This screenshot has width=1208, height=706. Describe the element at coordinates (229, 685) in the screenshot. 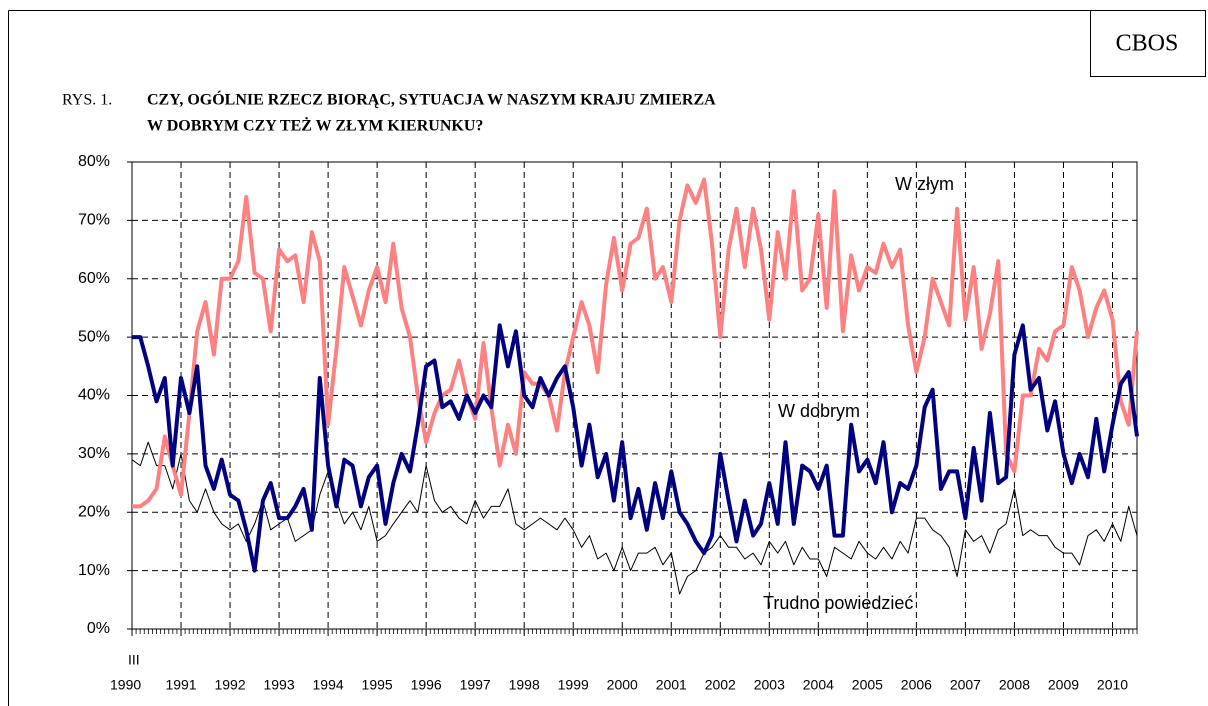

I see `x-tick-label: 1992` at that location.